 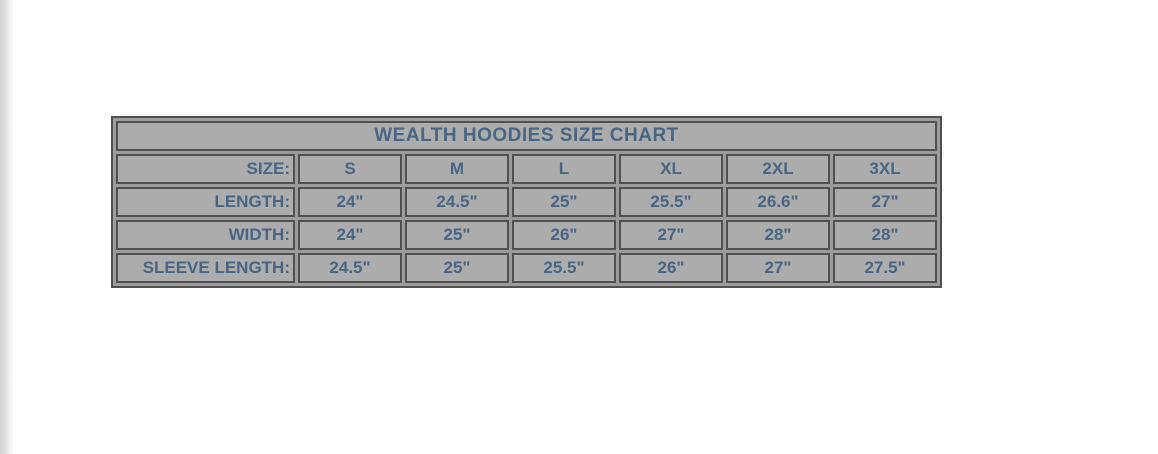 What do you see at coordinates (564, 169) in the screenshot?
I see `size-cell-l: L` at bounding box center [564, 169].